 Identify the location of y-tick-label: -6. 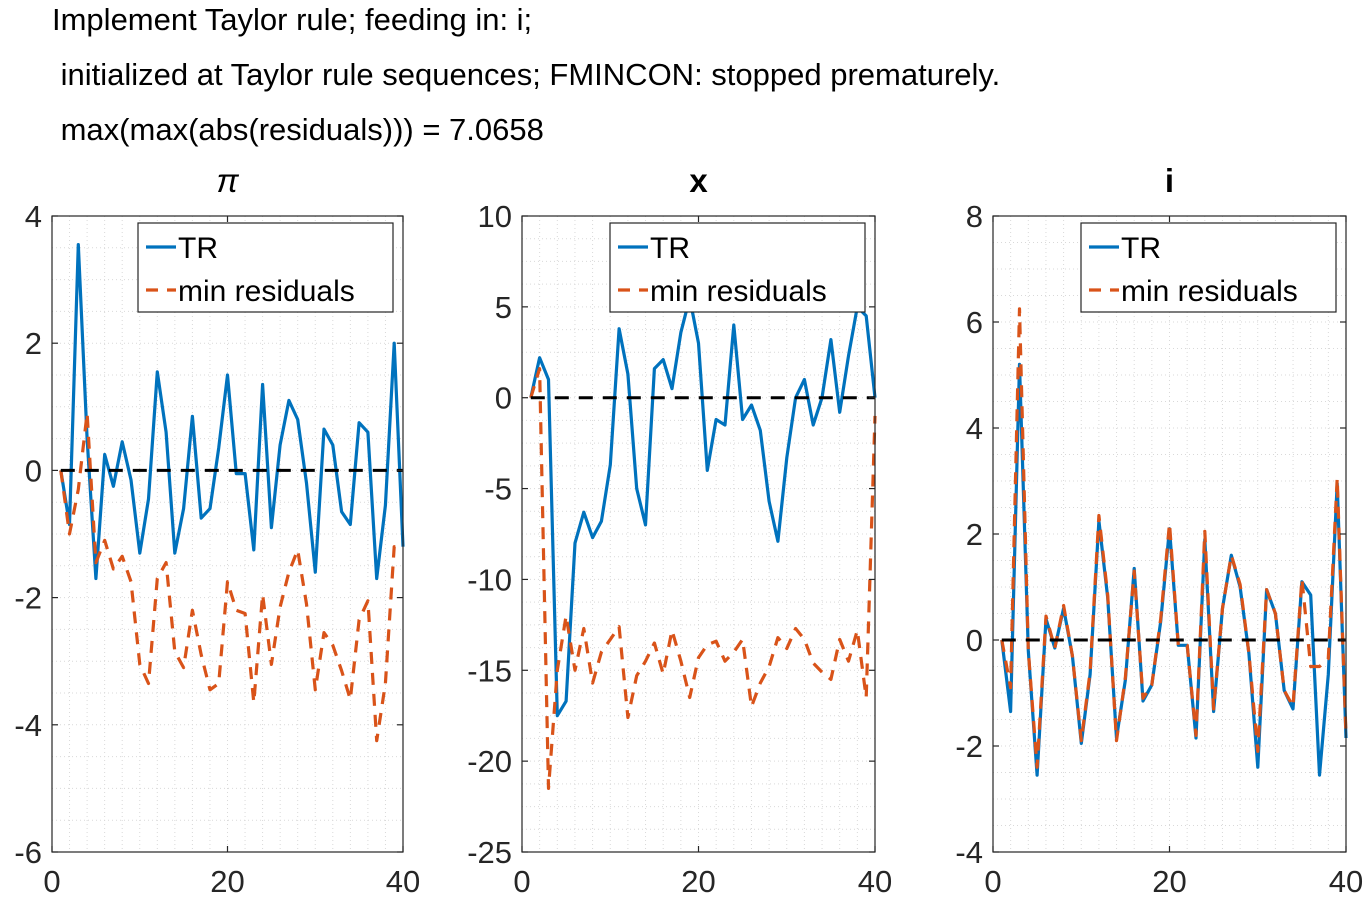
(28, 852).